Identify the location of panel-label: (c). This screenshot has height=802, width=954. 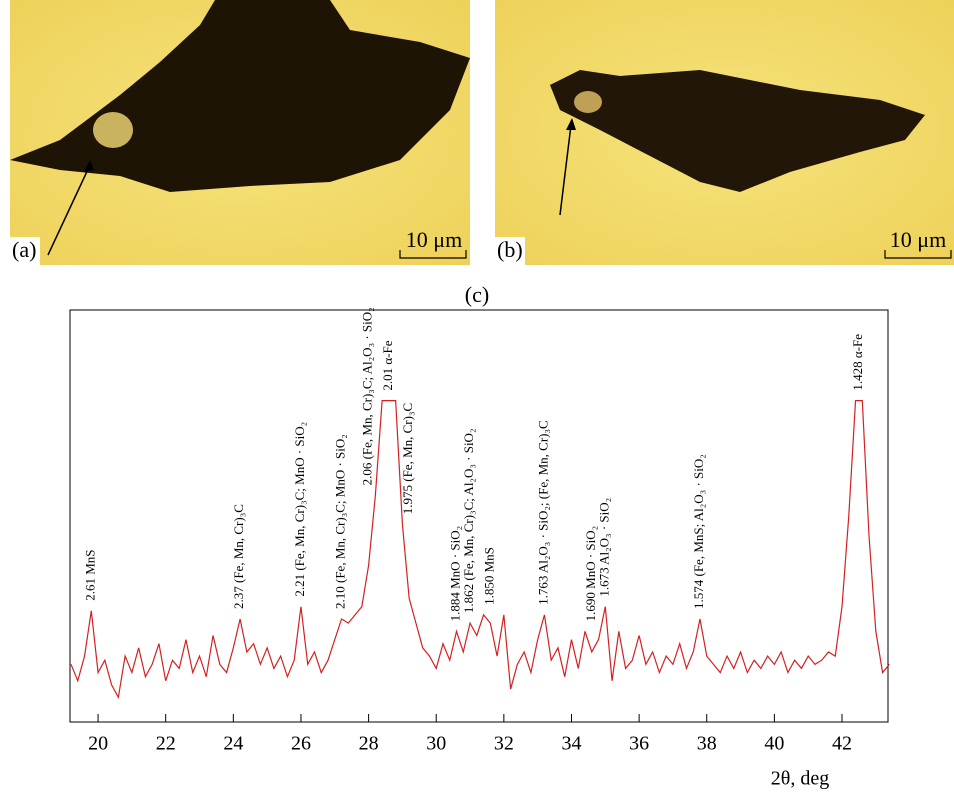
(477, 294).